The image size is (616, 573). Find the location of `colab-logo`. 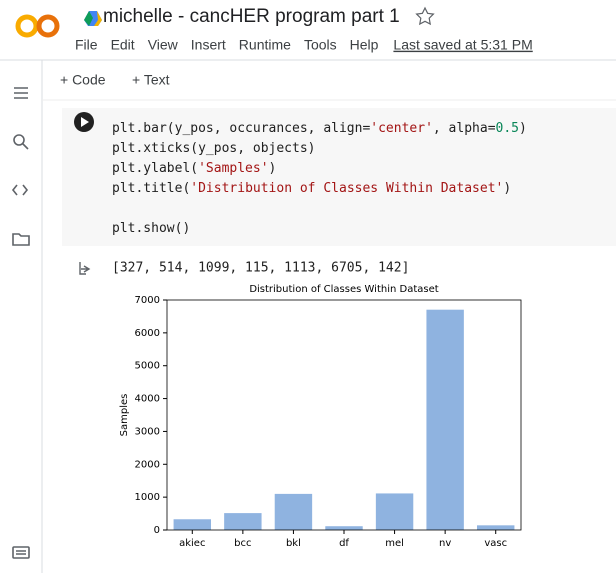

colab-logo is located at coordinates (37, 26).